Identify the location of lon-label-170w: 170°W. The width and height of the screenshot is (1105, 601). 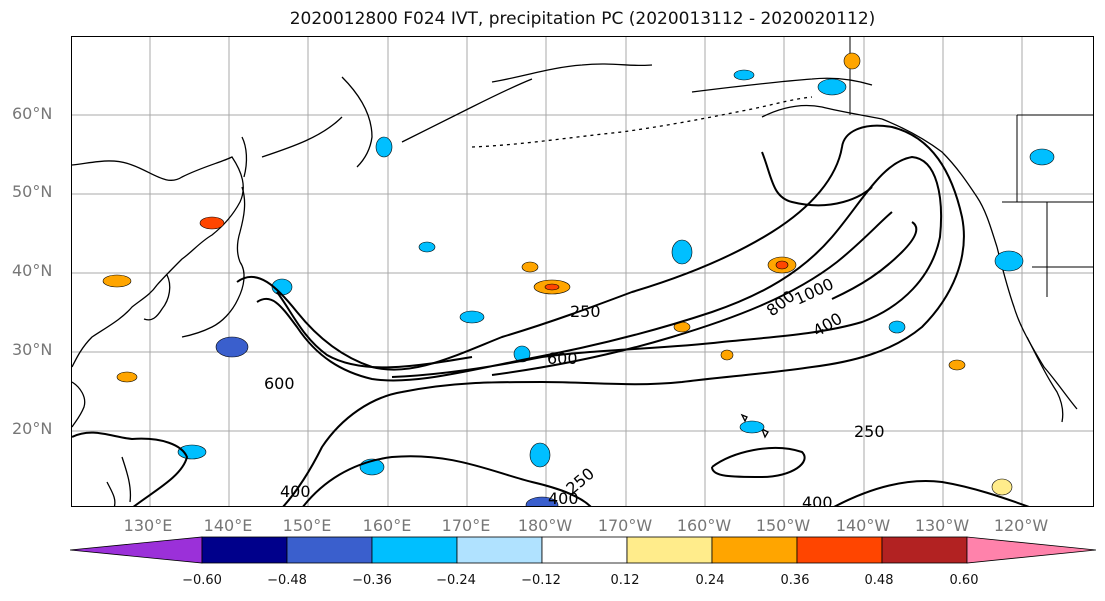
(625, 525).